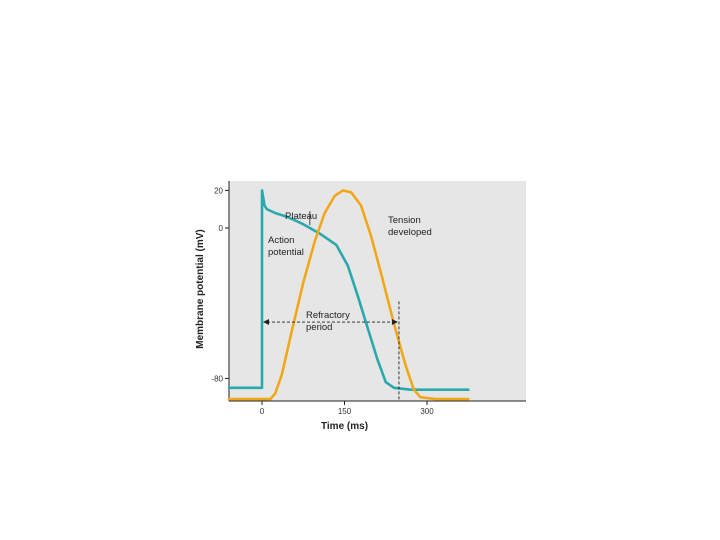 The height and width of the screenshot is (540, 720). I want to click on tension-label: Tension, so click(404, 220).